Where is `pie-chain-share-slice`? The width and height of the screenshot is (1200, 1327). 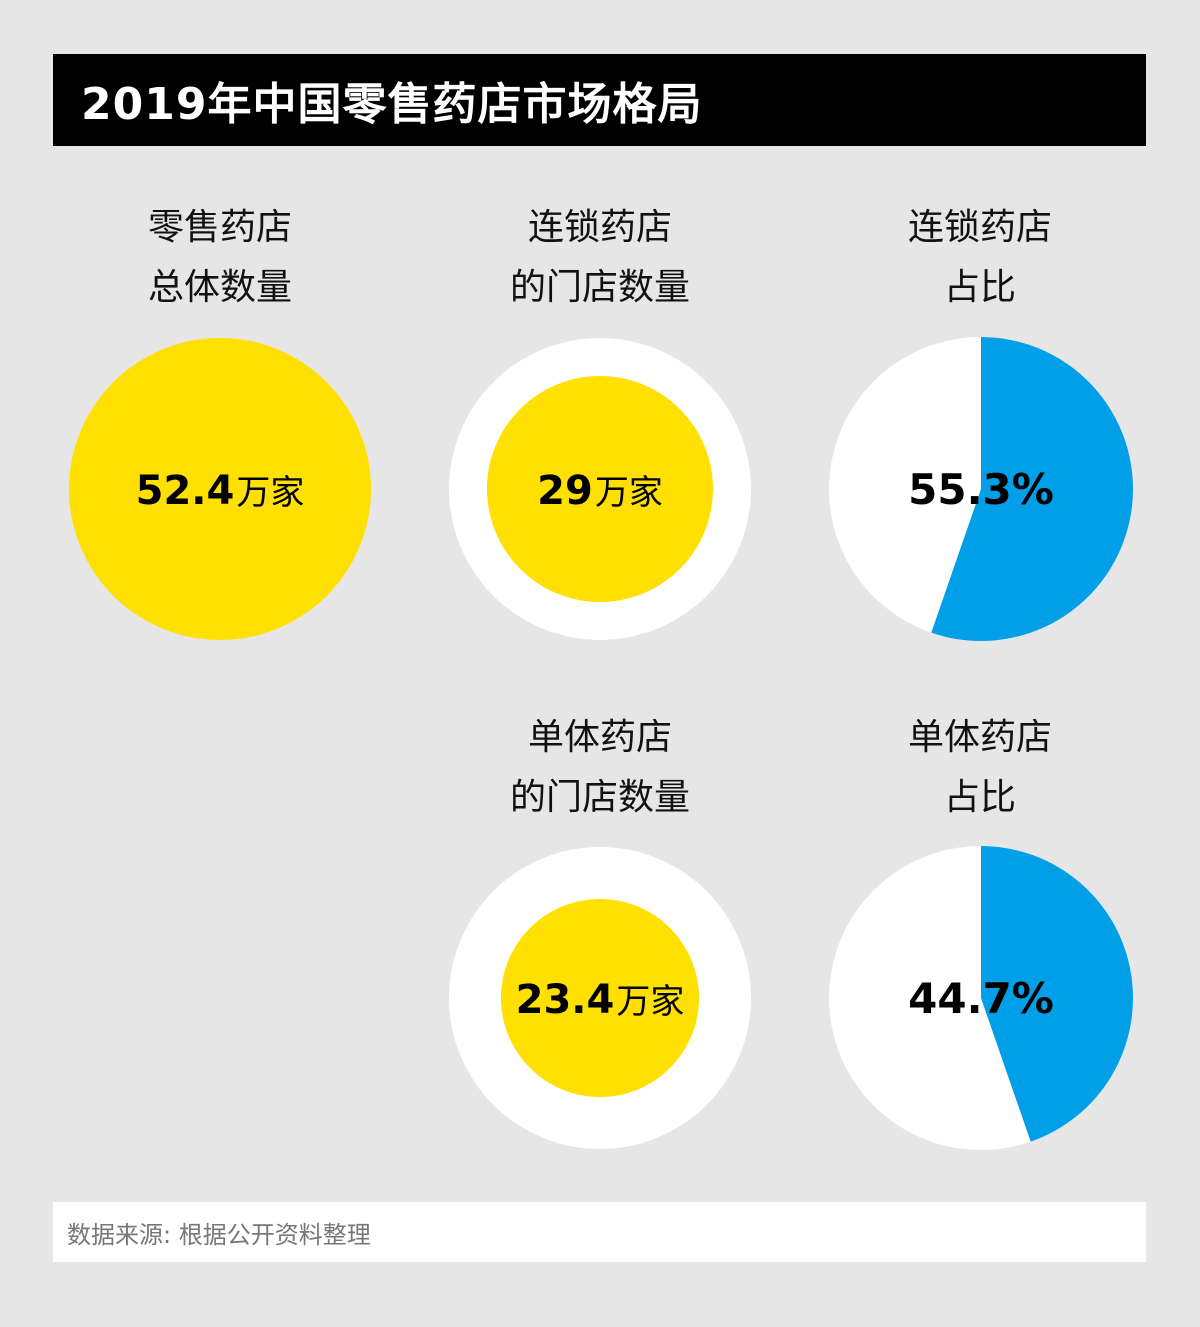 pie-chain-share-slice is located at coordinates (1032, 489).